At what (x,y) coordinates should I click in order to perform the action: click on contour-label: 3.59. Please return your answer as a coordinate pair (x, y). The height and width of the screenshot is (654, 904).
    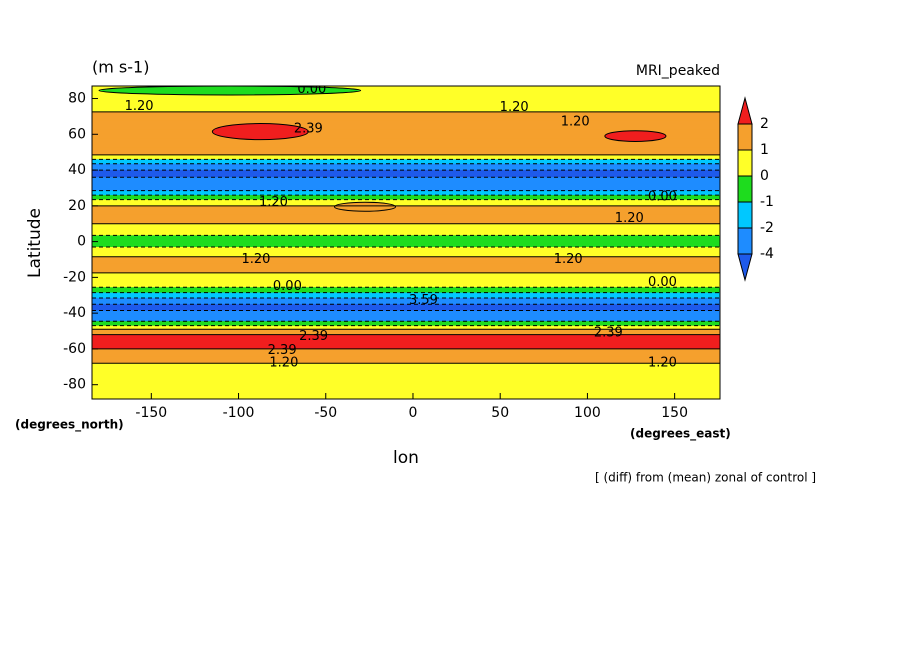
    Looking at the image, I should click on (423, 300).